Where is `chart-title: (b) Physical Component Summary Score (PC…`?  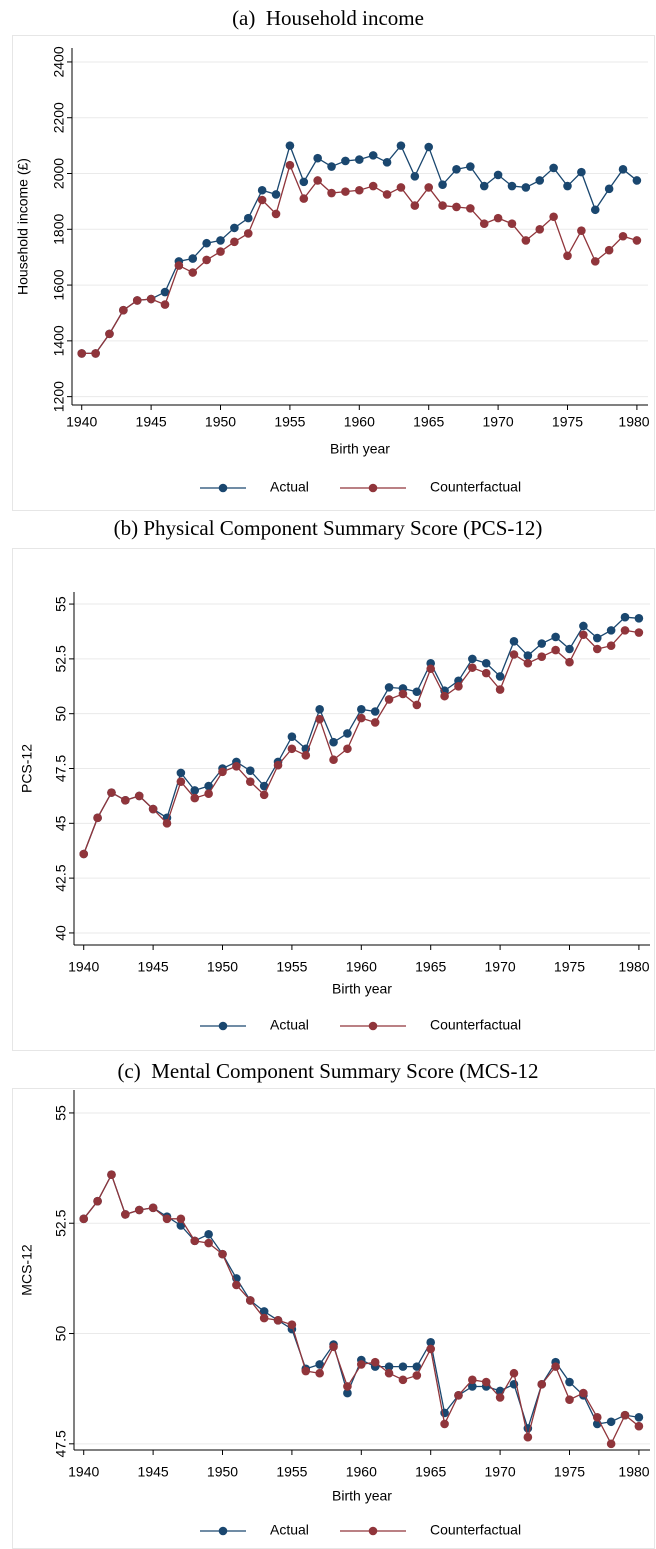
chart-title: (b) Physical Component Summary Score (PC… is located at coordinates (328, 528).